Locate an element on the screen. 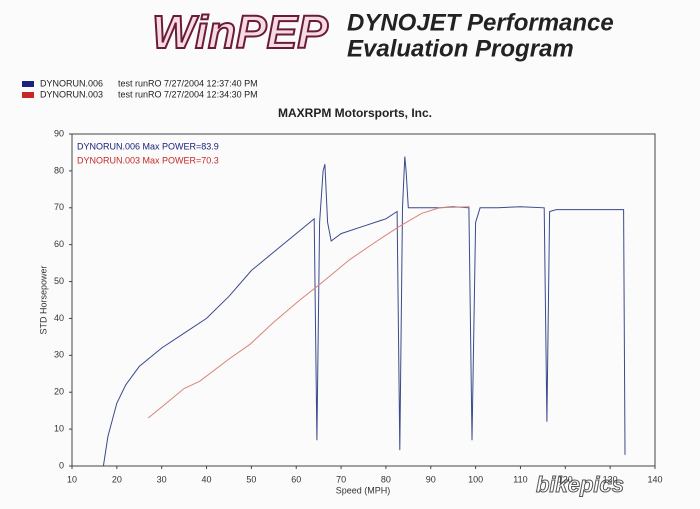 This screenshot has height=509, width=700. x-tick-label: 110 is located at coordinates (520, 479).